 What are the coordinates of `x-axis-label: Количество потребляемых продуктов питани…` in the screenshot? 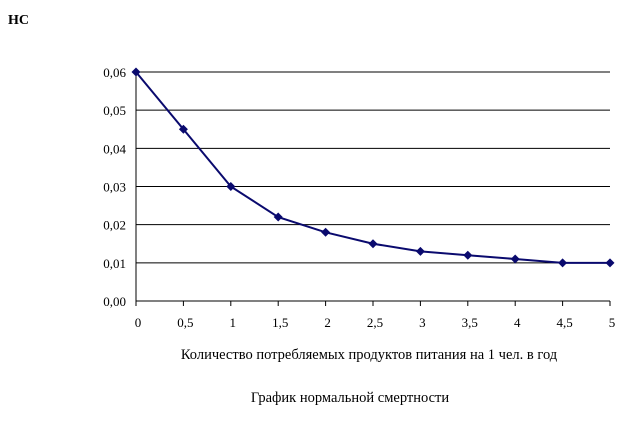 It's located at (369, 355).